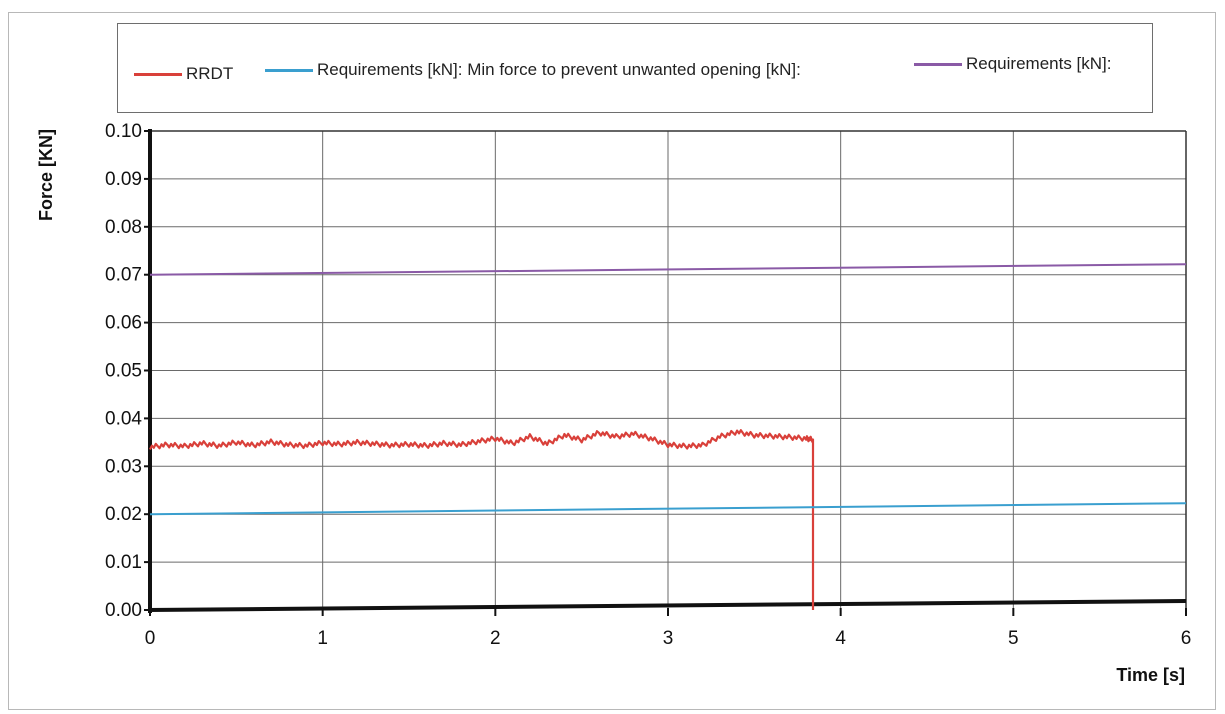 Image resolution: width=1225 pixels, height=714 pixels. What do you see at coordinates (667, 605) in the screenshot?
I see `x-axis-line` at bounding box center [667, 605].